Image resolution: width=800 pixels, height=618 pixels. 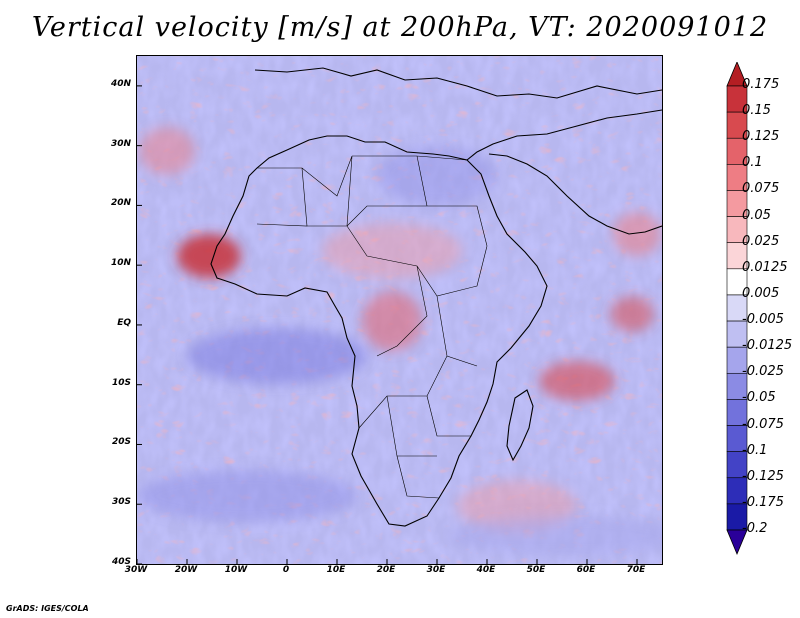 What do you see at coordinates (120, 203) in the screenshot?
I see `lat-label-20n: 20N` at bounding box center [120, 203].